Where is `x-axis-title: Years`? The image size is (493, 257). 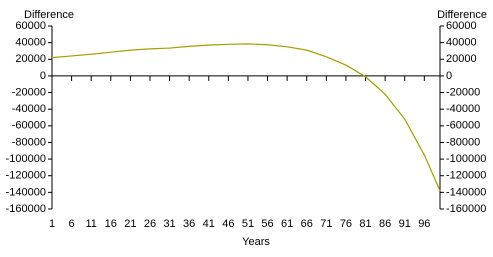 x-axis-title: Years is located at coordinates (256, 242).